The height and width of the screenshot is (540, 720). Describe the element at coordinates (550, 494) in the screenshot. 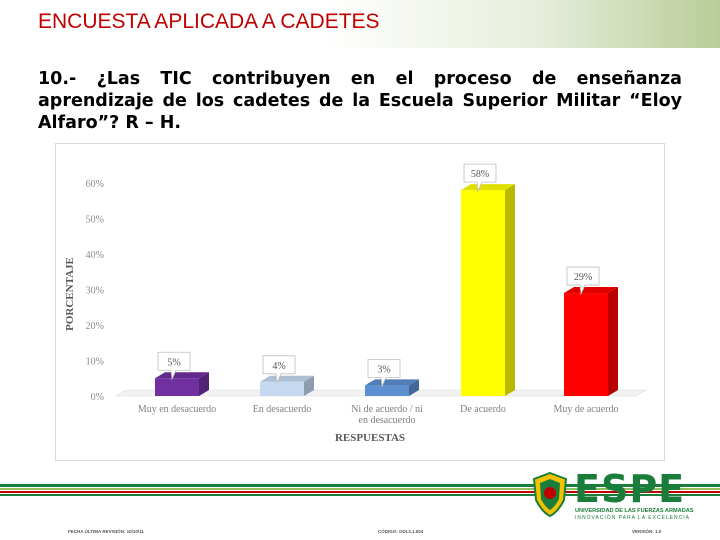

I see `crest-icon` at that location.